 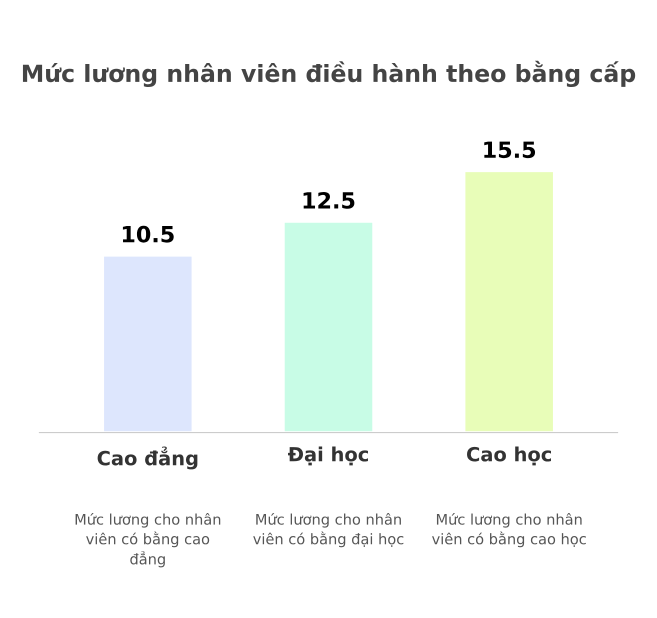 I want to click on text: Mức lương cho nhân viên có bằng đại học, so click(x=328, y=530).